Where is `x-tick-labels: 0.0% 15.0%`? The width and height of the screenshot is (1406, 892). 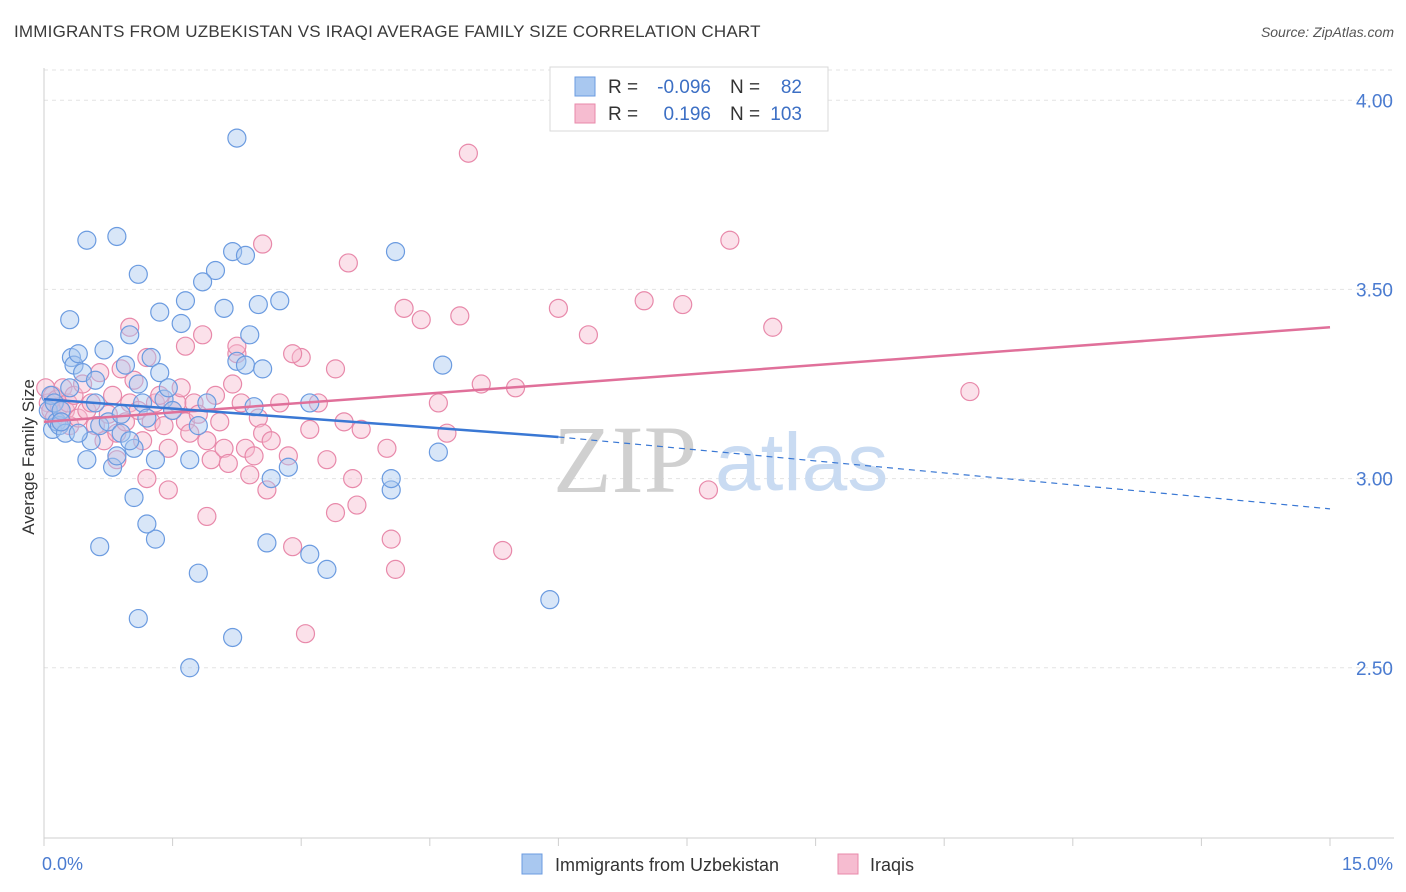
x-tick-labels: 0.0% 15.0% is located at coordinates (717, 864).